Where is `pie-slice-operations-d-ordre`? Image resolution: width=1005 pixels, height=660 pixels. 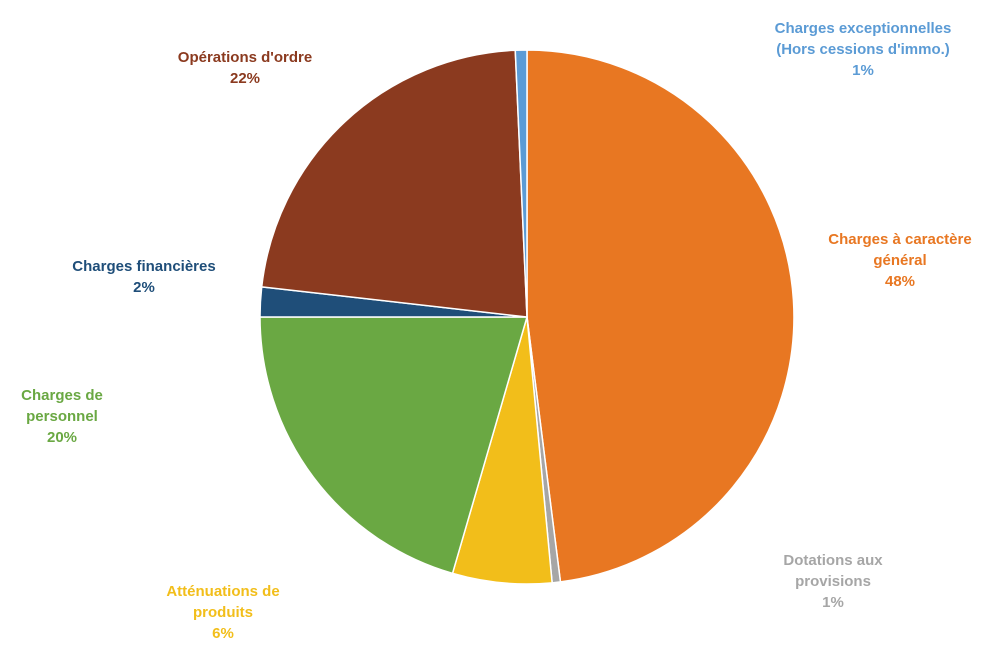
pie-slice-operations-d-ordre is located at coordinates (394, 183).